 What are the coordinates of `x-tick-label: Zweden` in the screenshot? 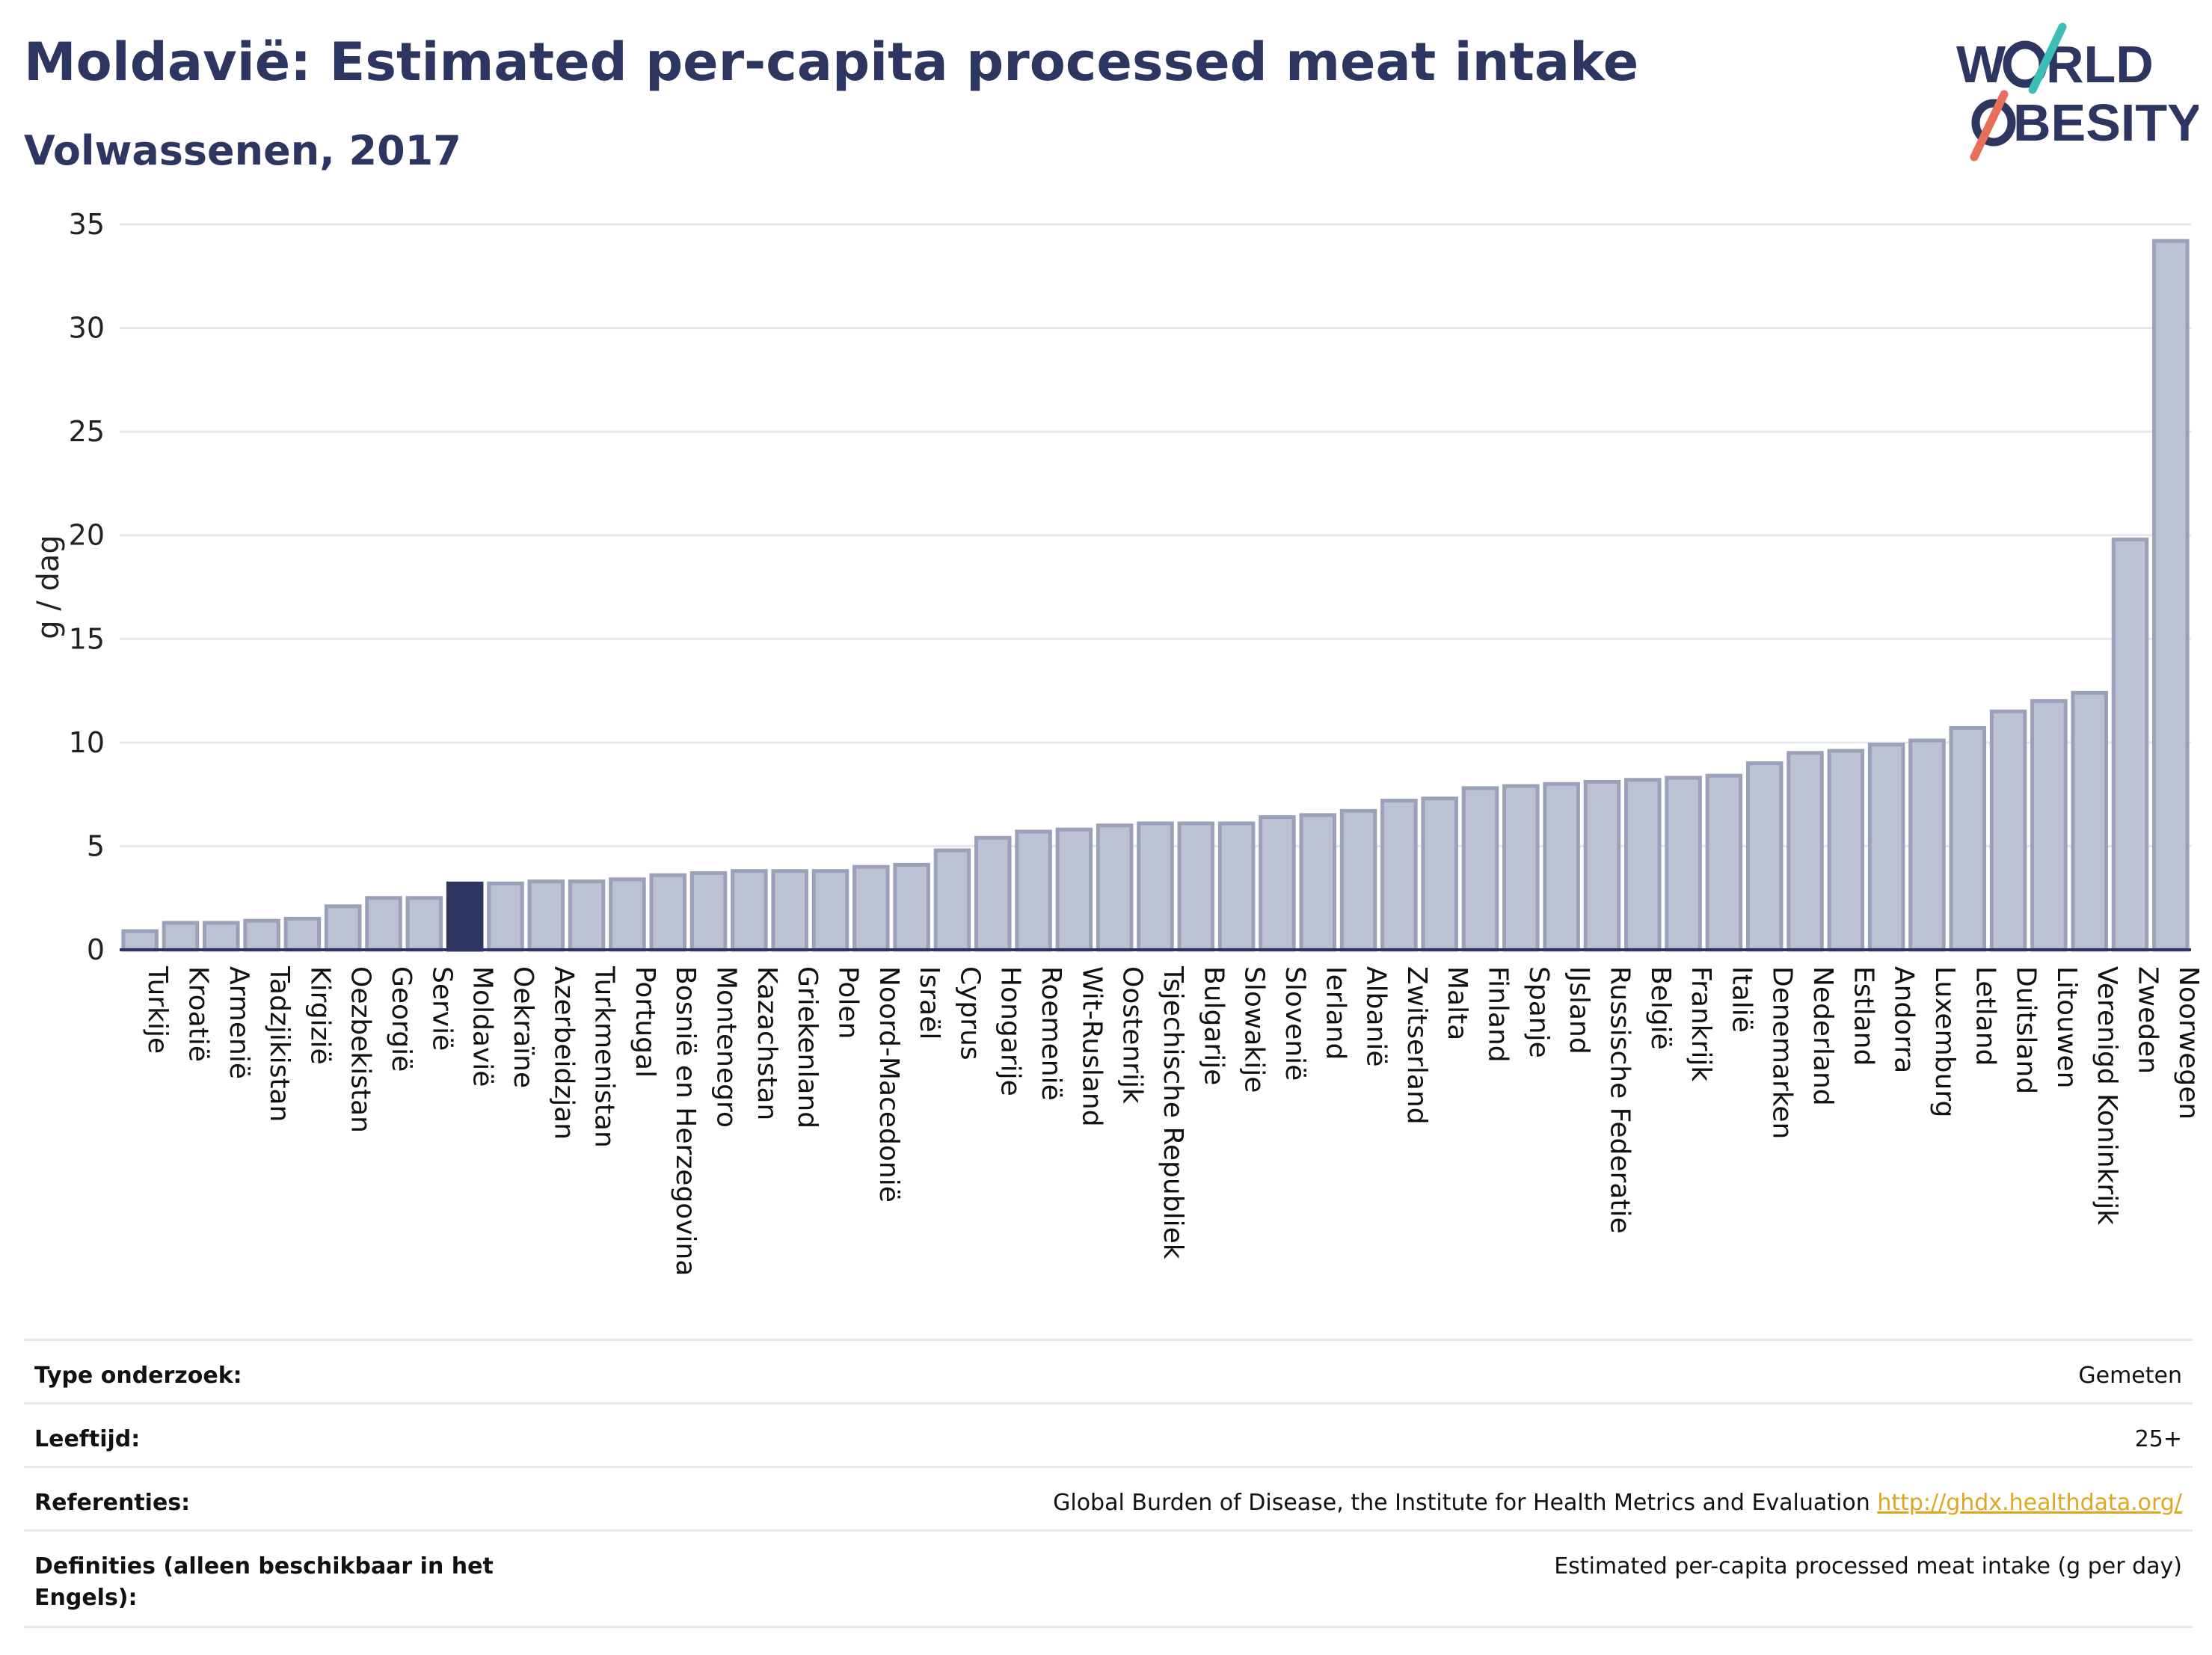 It's located at (2148, 1020).